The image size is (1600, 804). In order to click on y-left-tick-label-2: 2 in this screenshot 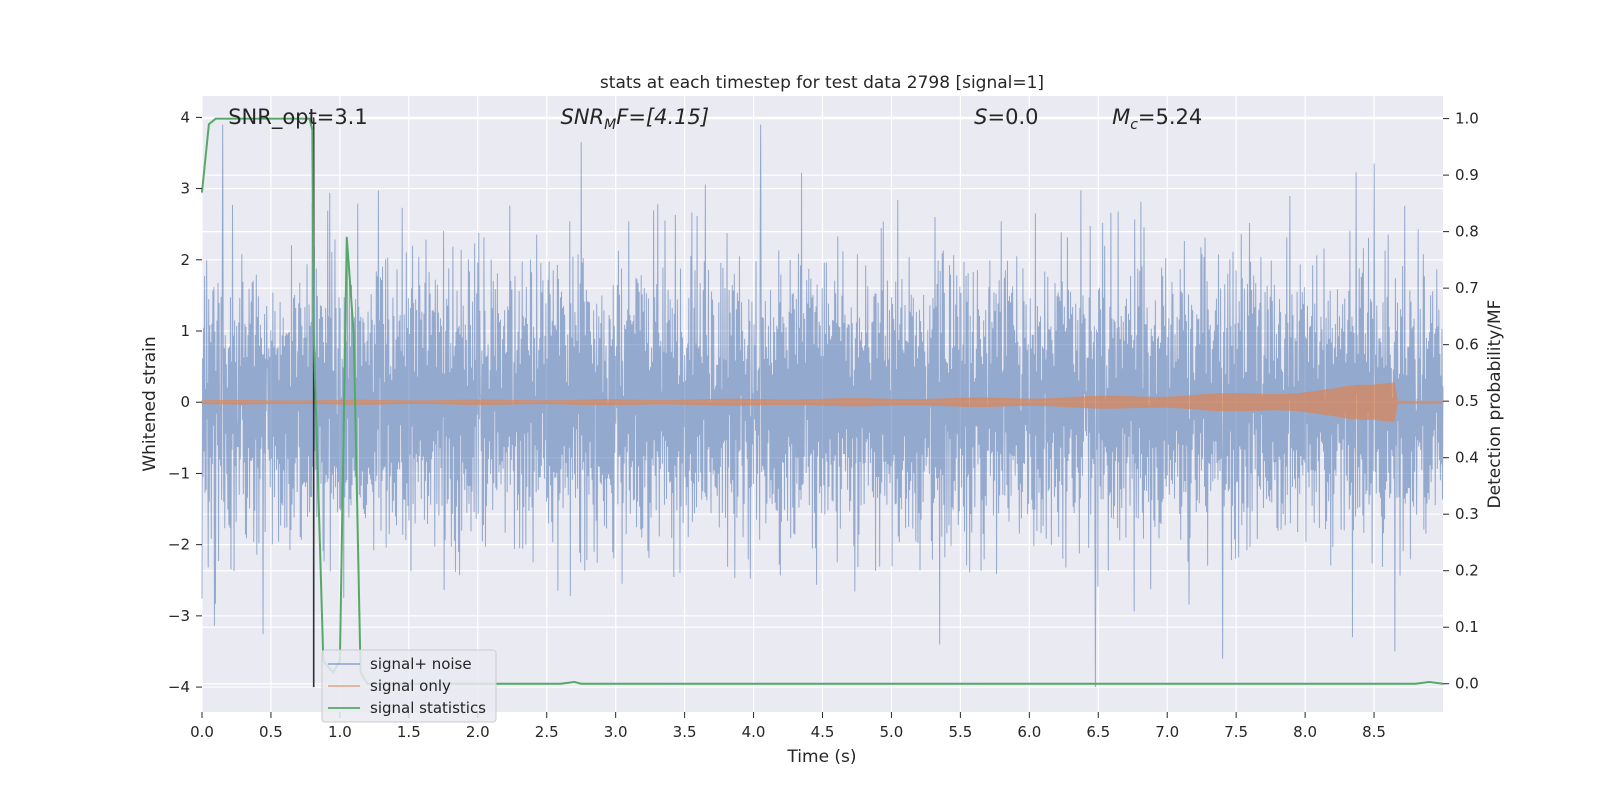, I will do `click(185, 260)`.